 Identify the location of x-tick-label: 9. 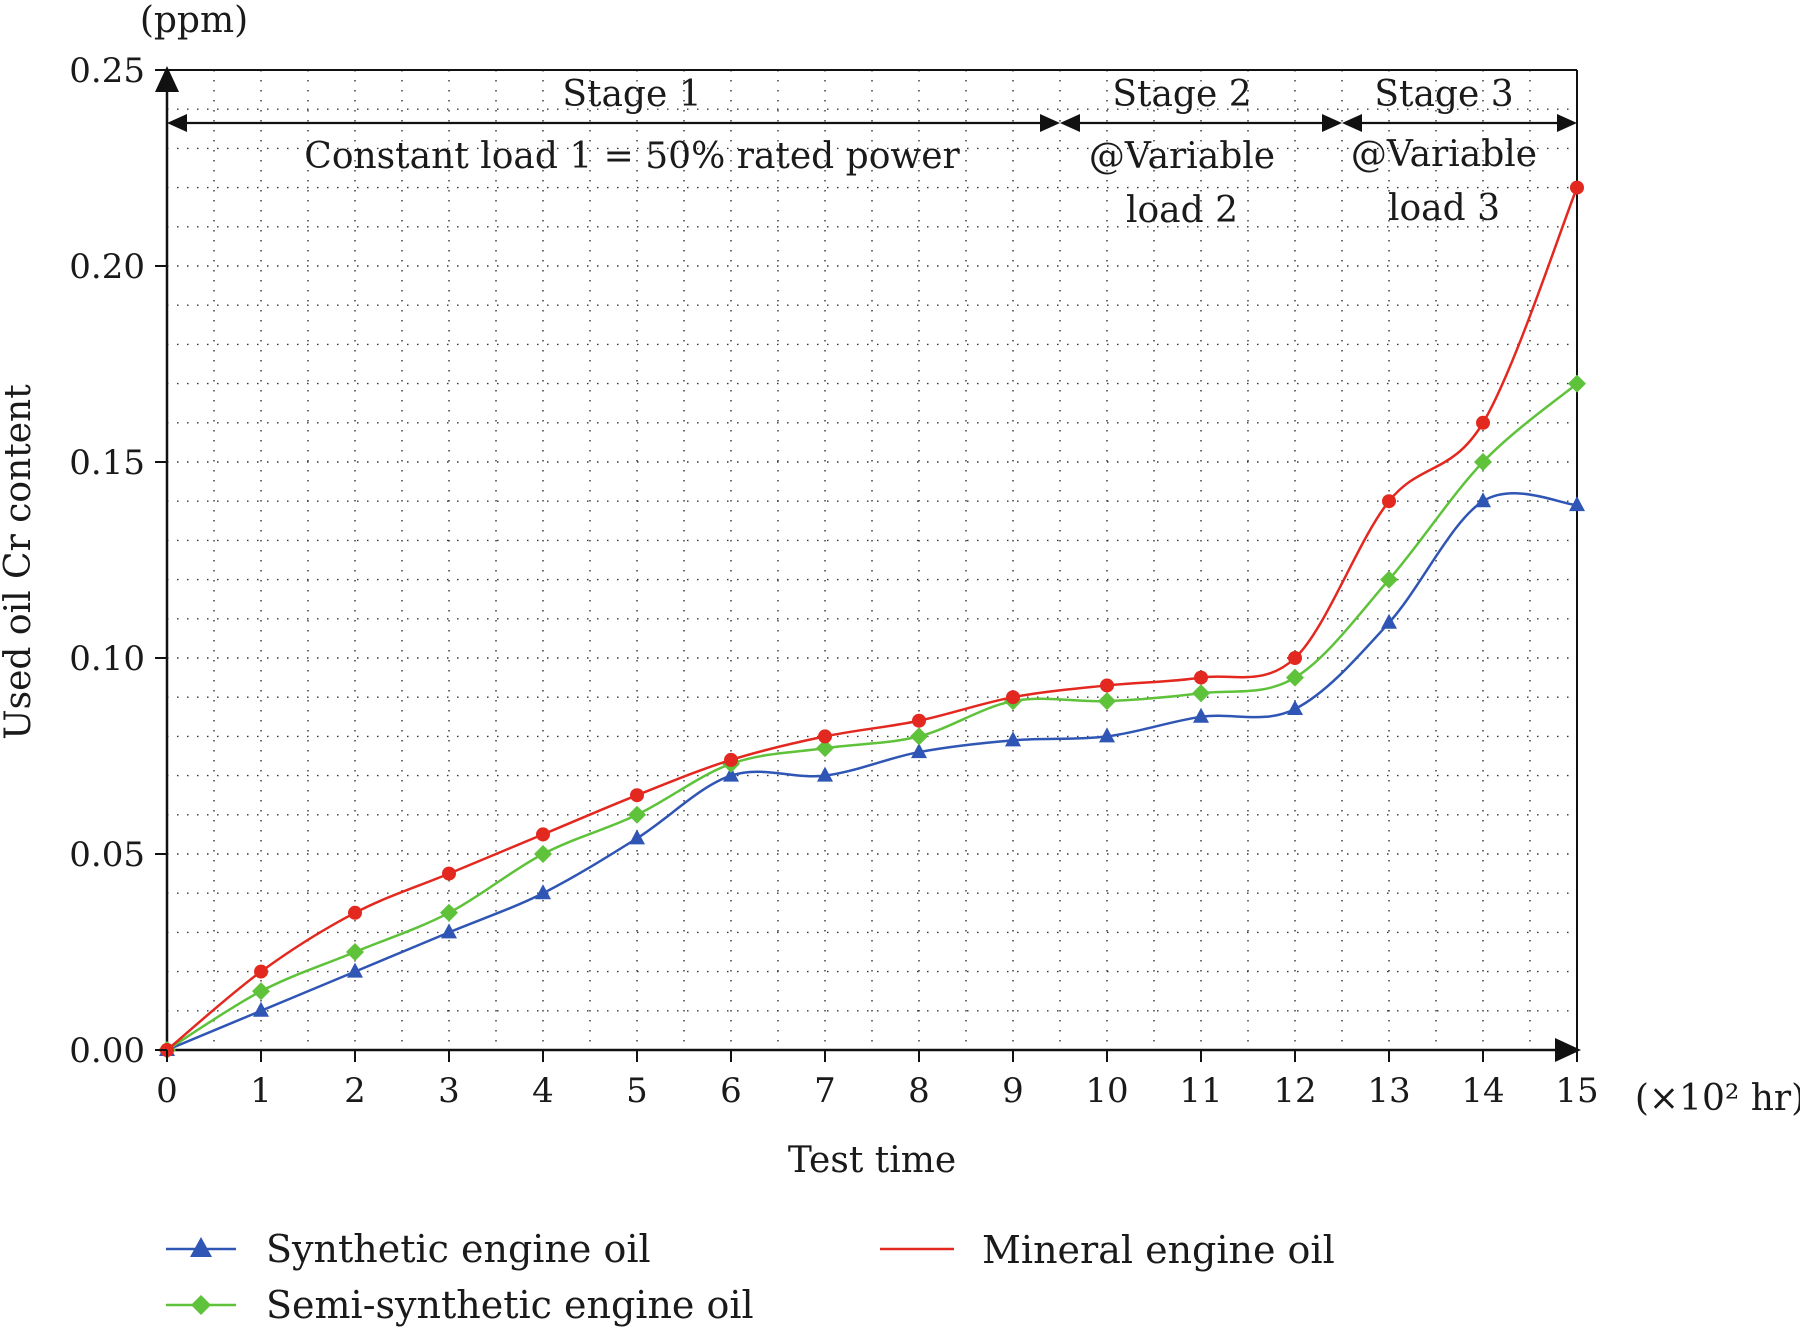
(1013, 1091).